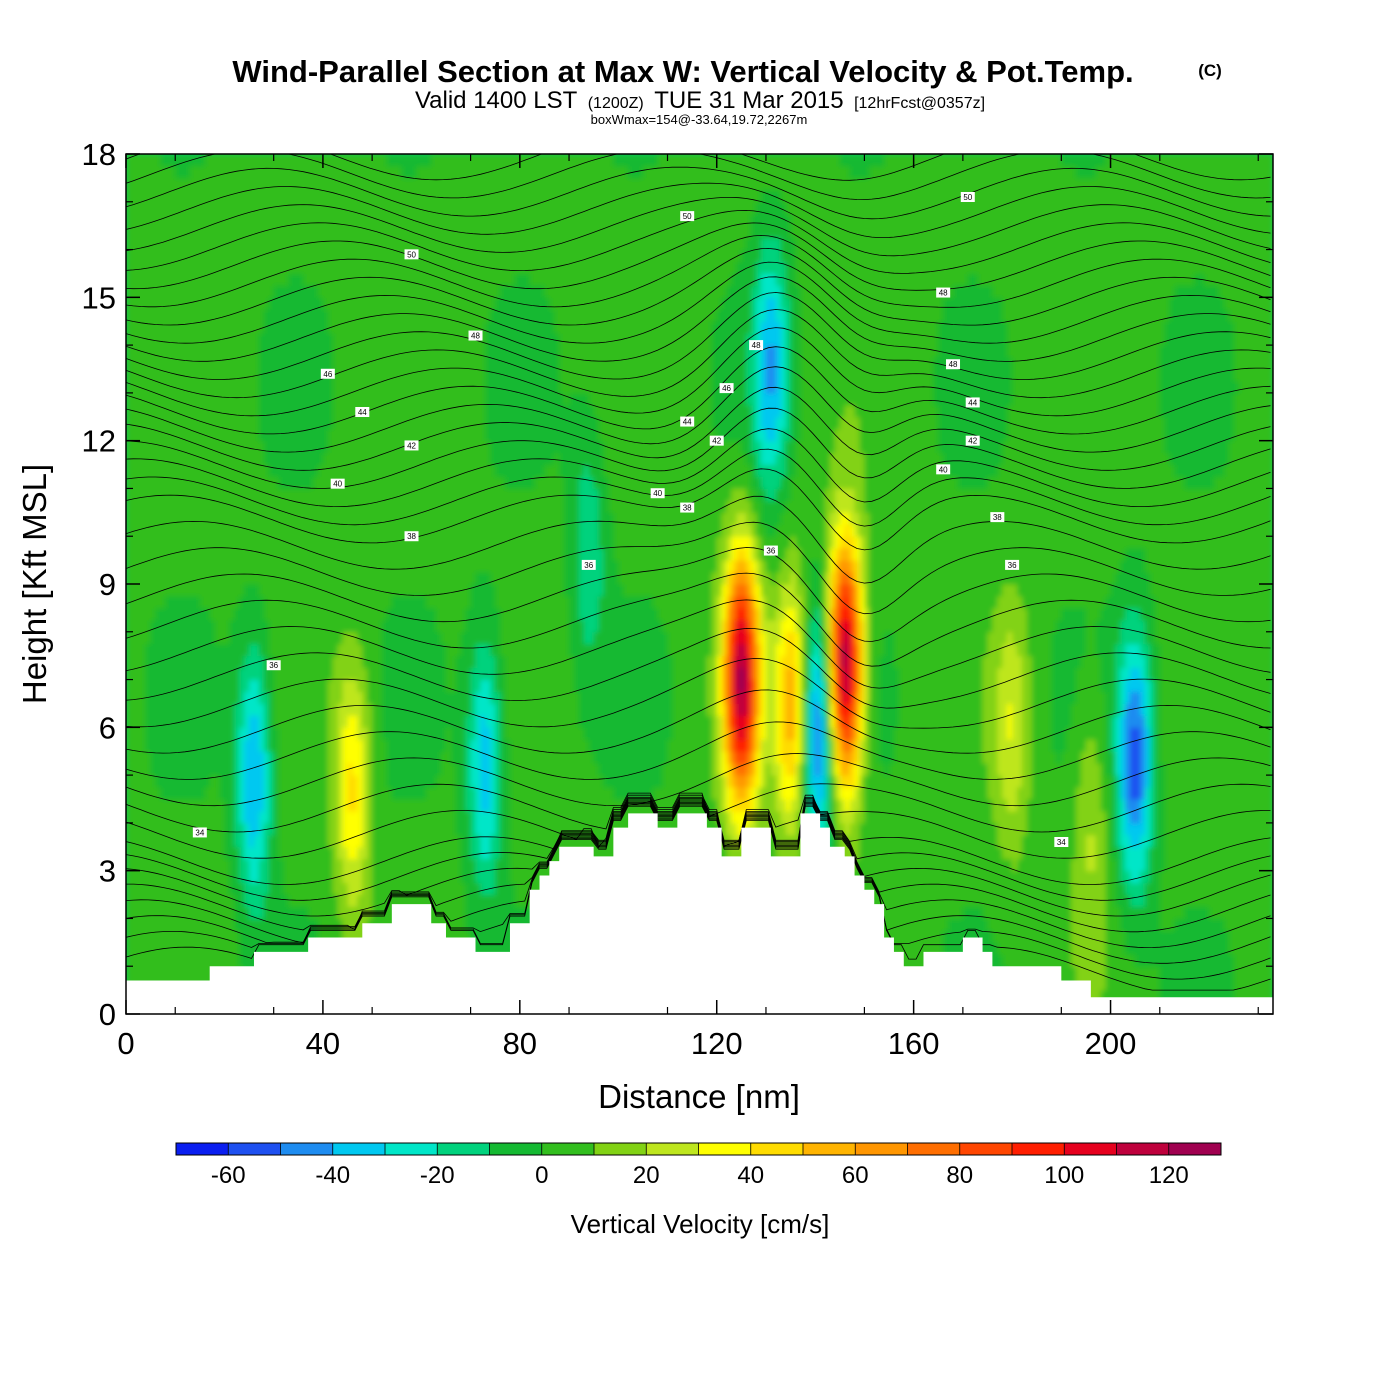 The height and width of the screenshot is (1400, 1400). What do you see at coordinates (698, 594) in the screenshot?
I see `isentrope-line` at bounding box center [698, 594].